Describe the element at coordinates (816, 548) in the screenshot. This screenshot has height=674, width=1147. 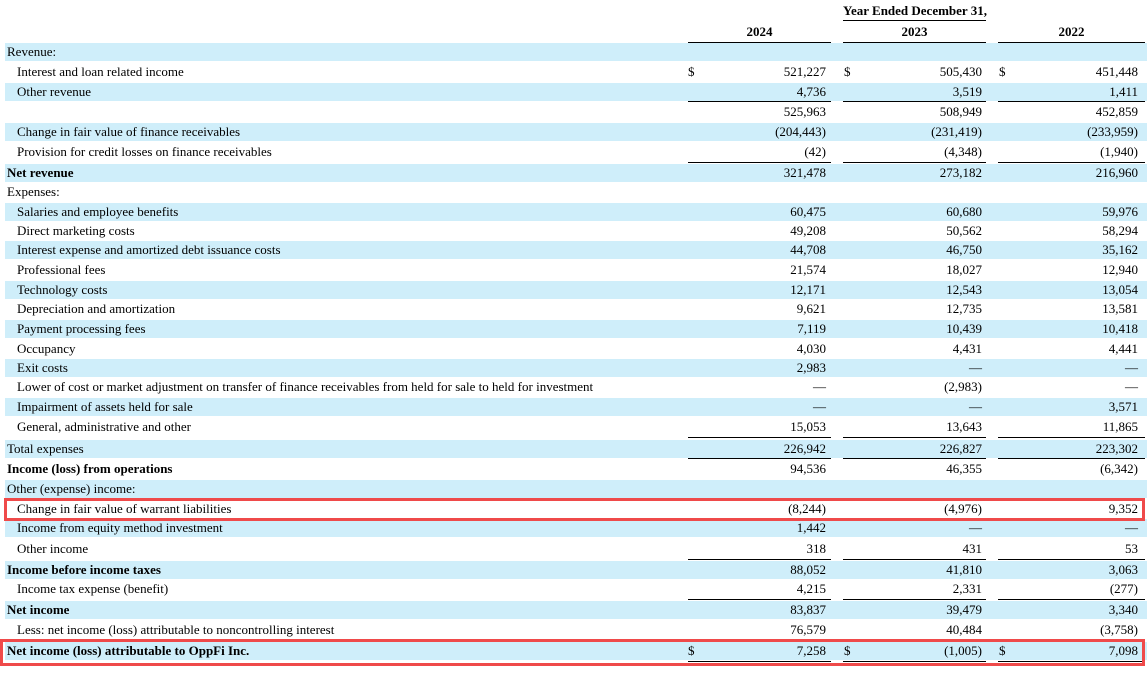
I see `value-2024: 318` at that location.